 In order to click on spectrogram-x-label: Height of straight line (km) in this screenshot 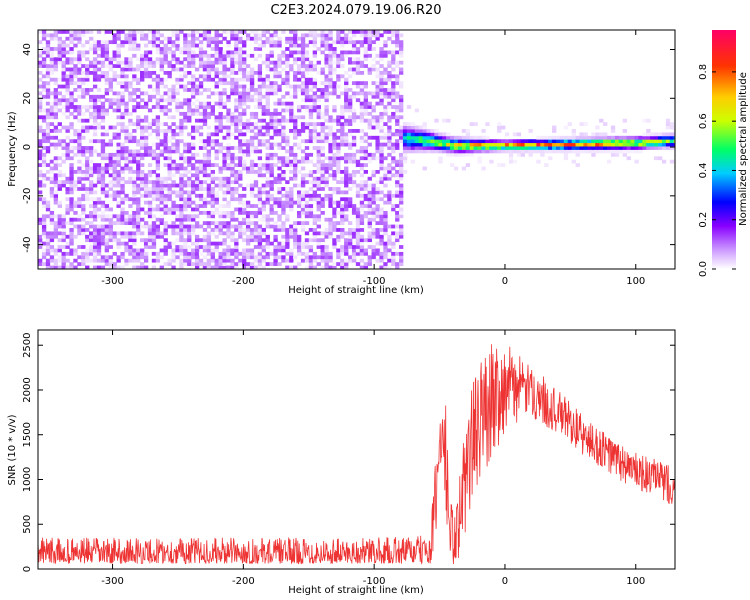, I will do `click(356, 290)`.